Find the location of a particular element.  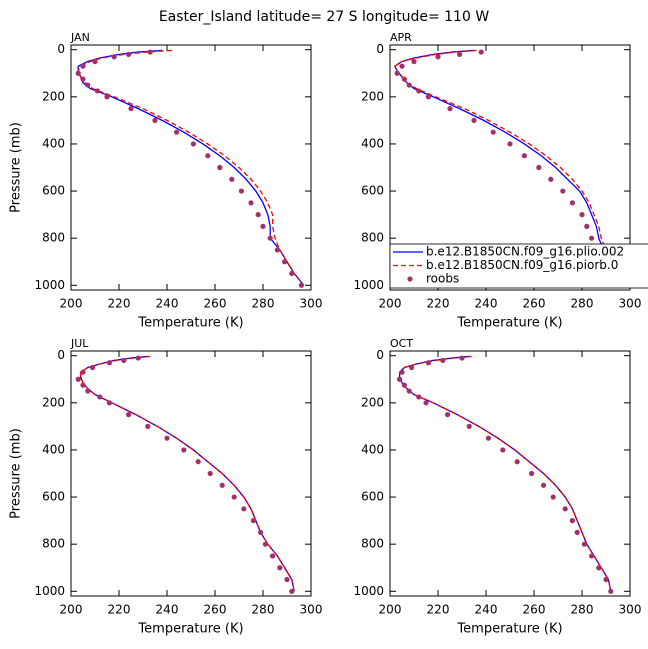

legend-label: b.e12.B1850CN.f09_g16.plio.002 is located at coordinates (525, 252).